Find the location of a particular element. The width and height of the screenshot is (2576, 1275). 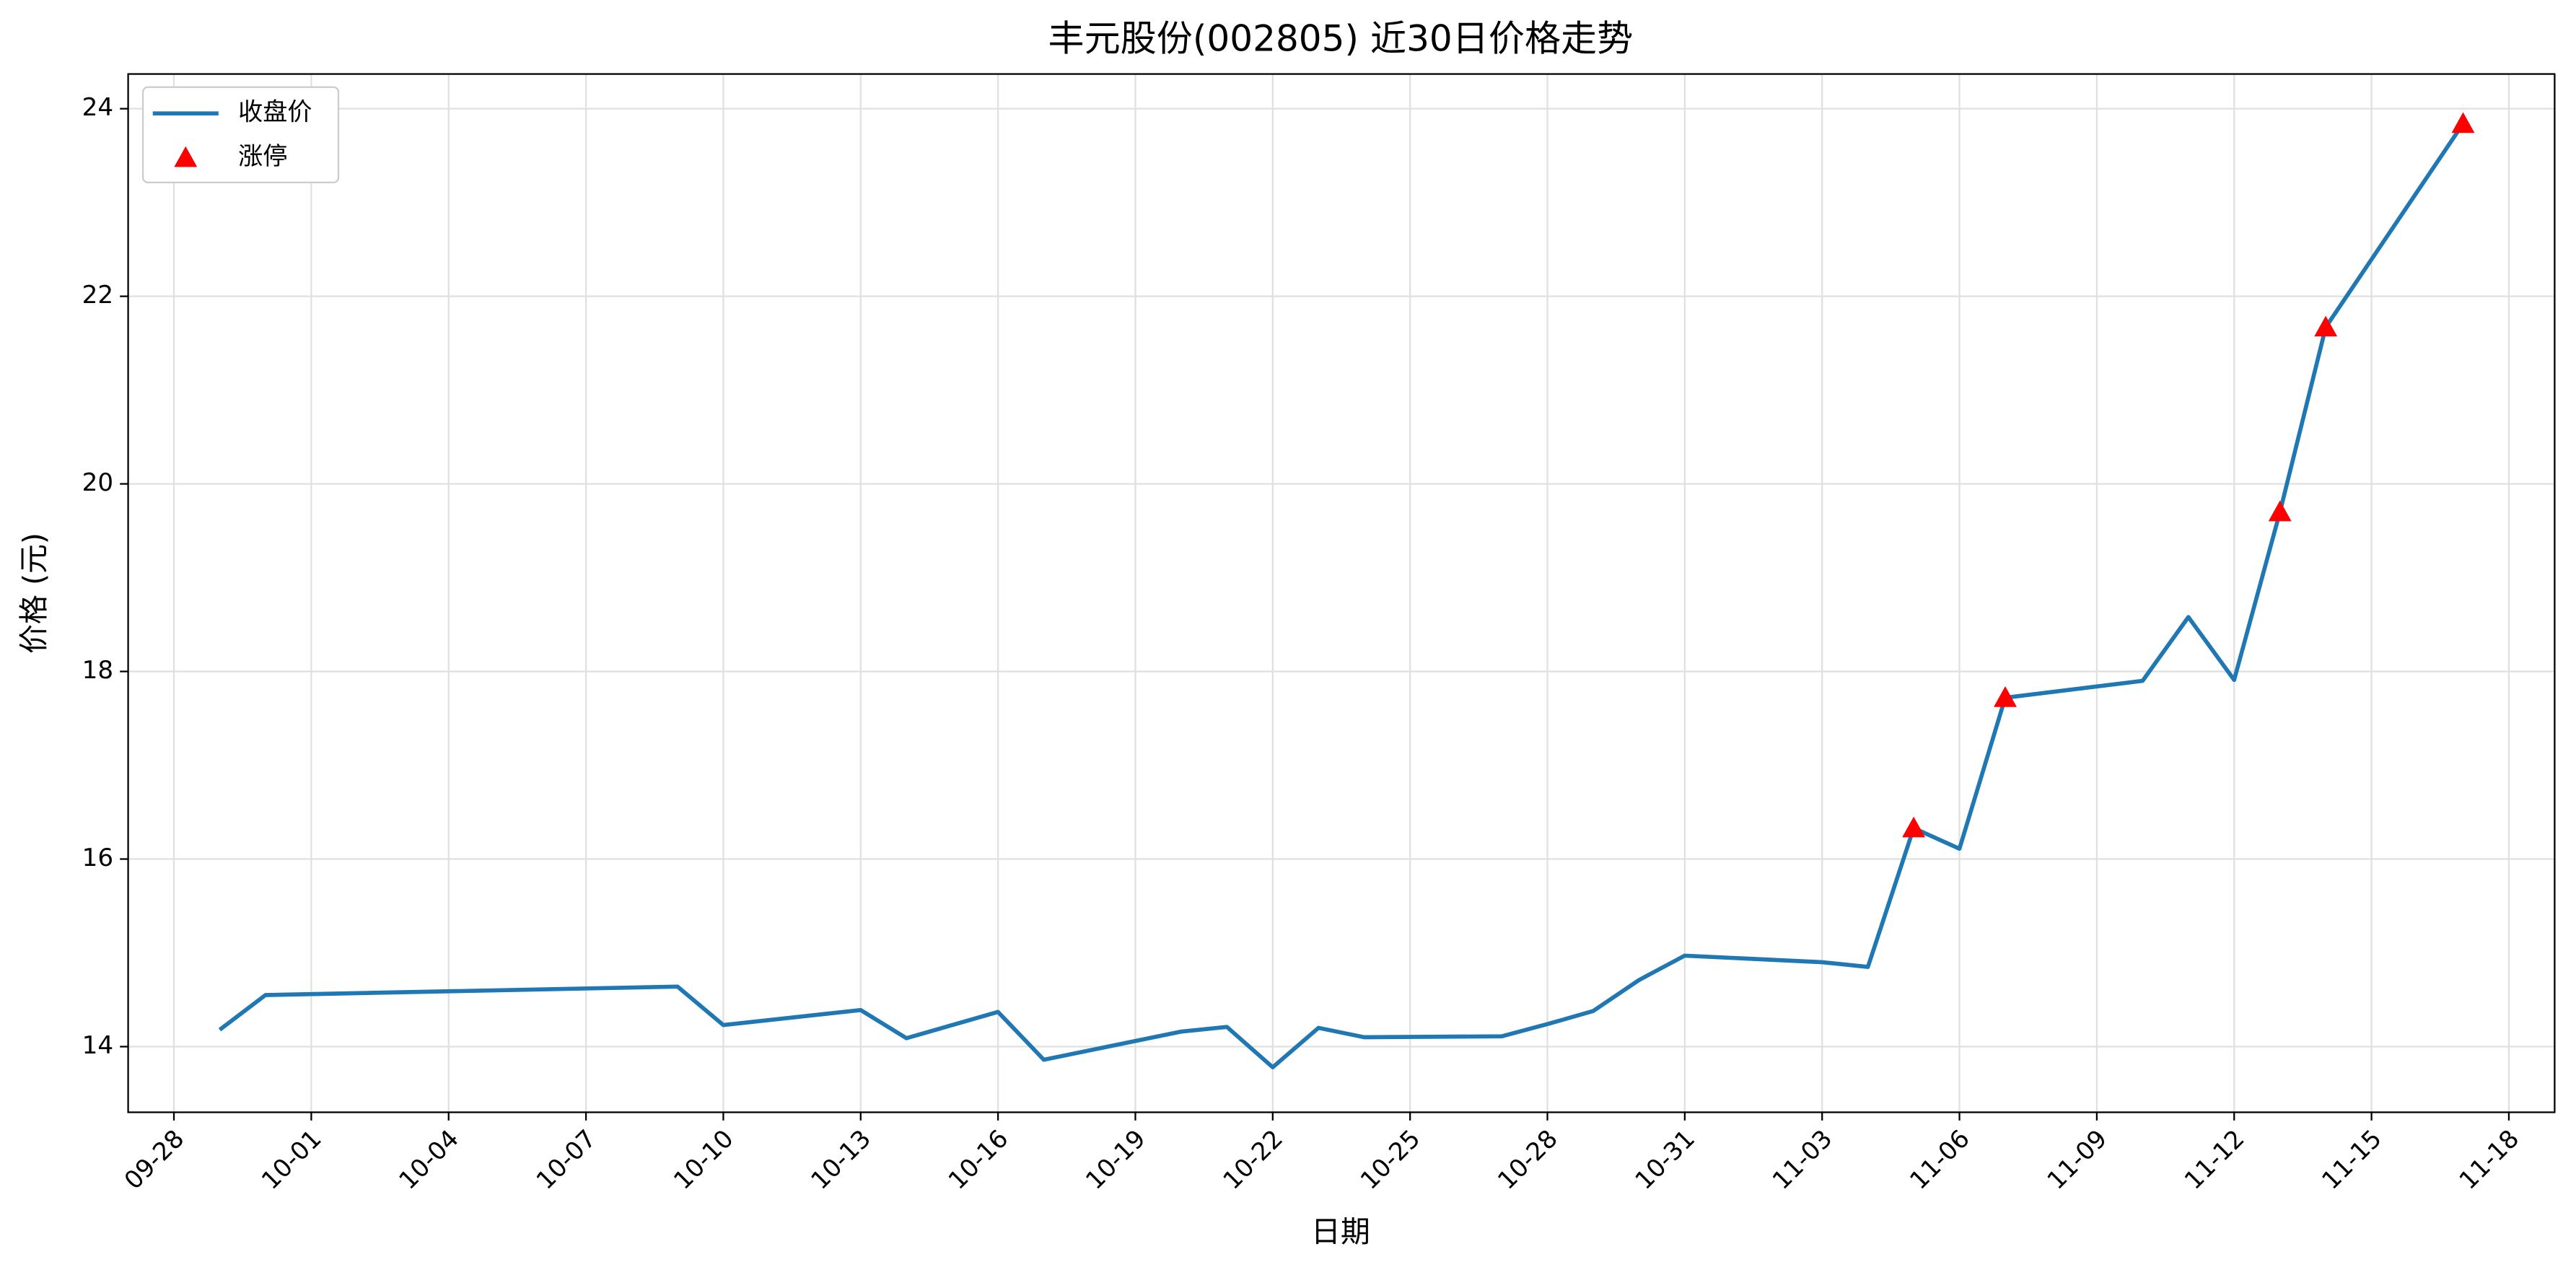

legend-swatch is located at coordinates (186, 157).